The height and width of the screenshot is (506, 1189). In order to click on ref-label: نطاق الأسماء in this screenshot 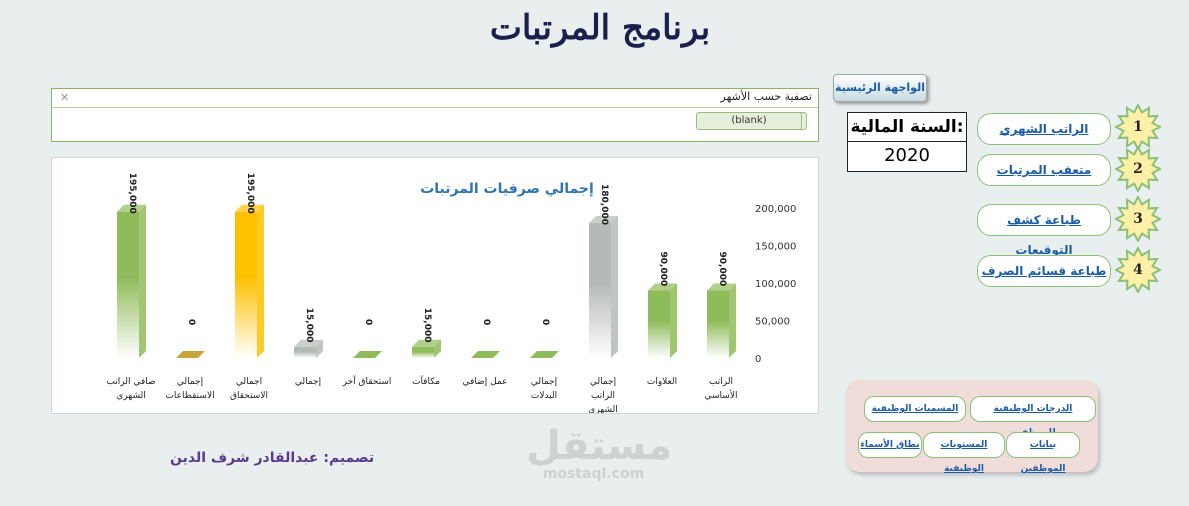, I will do `click(890, 445)`.